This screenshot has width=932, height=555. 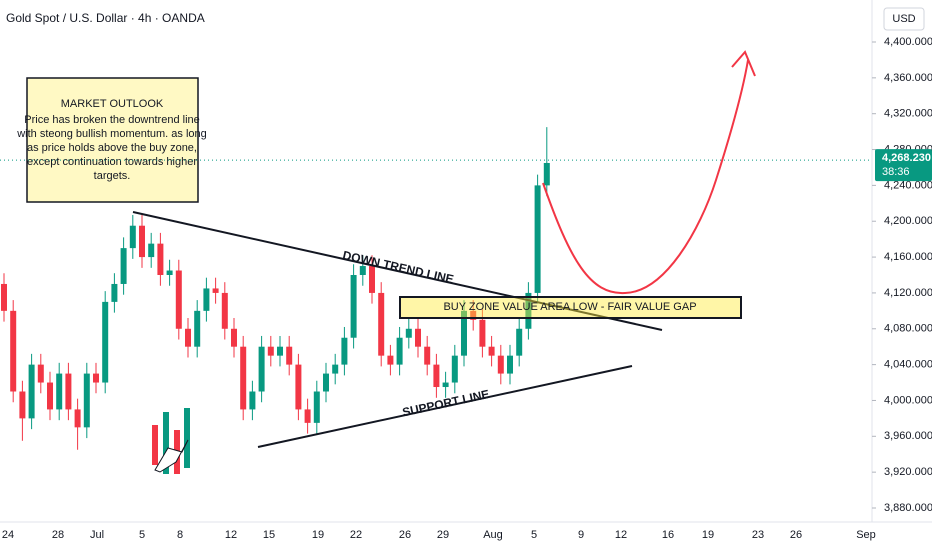 I want to click on y-tick-label: 3,920.000, so click(x=908, y=472).